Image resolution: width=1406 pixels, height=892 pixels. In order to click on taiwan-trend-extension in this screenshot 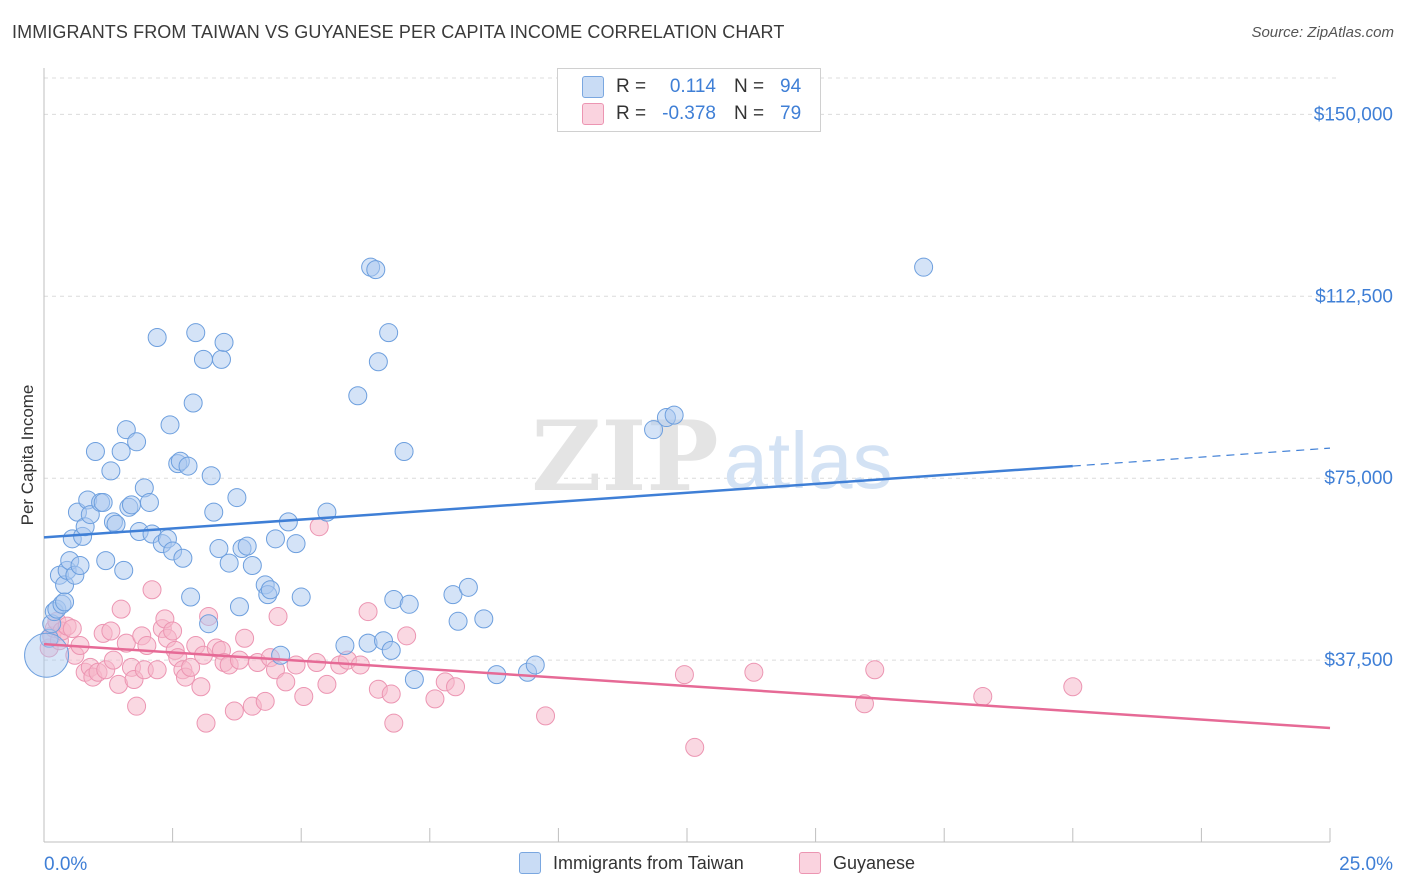, I will do `click(1201, 457)`.